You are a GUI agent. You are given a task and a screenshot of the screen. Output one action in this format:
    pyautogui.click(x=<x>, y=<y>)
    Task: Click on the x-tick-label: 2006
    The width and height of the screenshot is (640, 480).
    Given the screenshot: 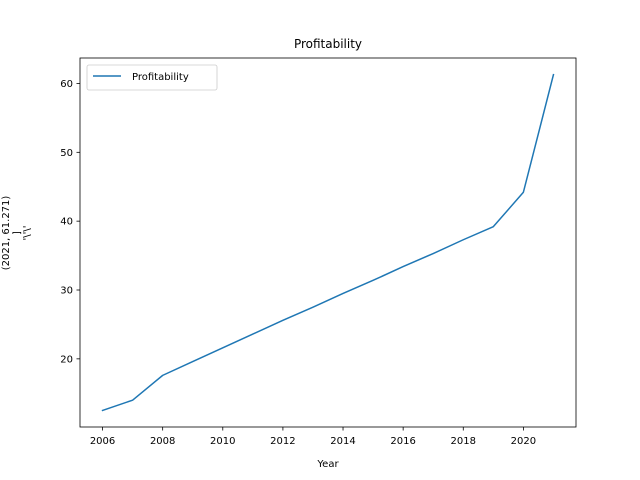 What is the action you would take?
    pyautogui.click(x=102, y=441)
    